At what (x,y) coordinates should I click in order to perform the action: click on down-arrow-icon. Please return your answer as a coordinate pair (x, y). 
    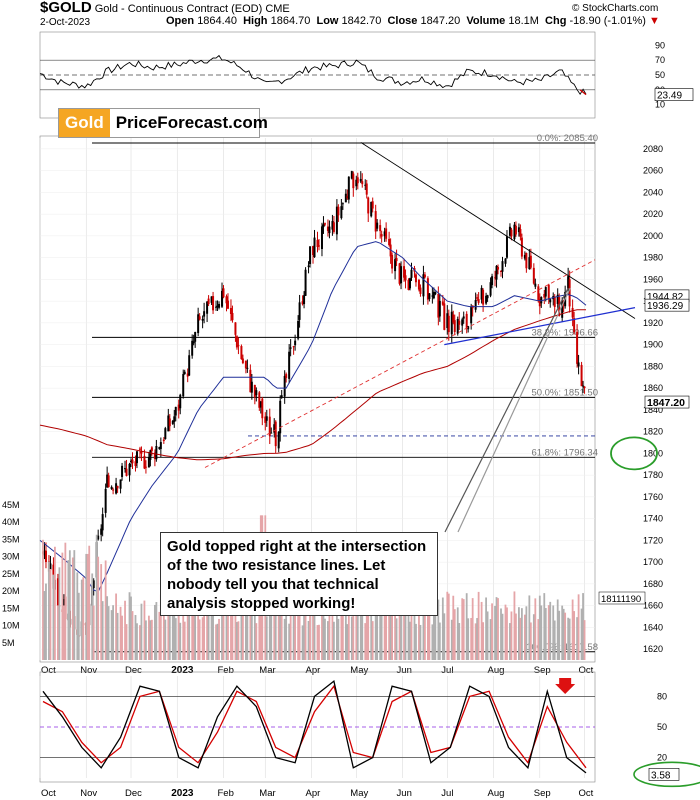
    Looking at the image, I should click on (565, 686).